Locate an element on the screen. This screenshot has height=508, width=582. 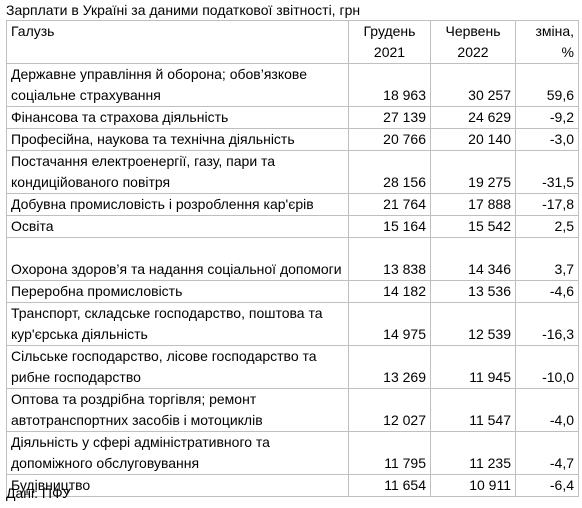
header-jun-month: Червень is located at coordinates (473, 31).